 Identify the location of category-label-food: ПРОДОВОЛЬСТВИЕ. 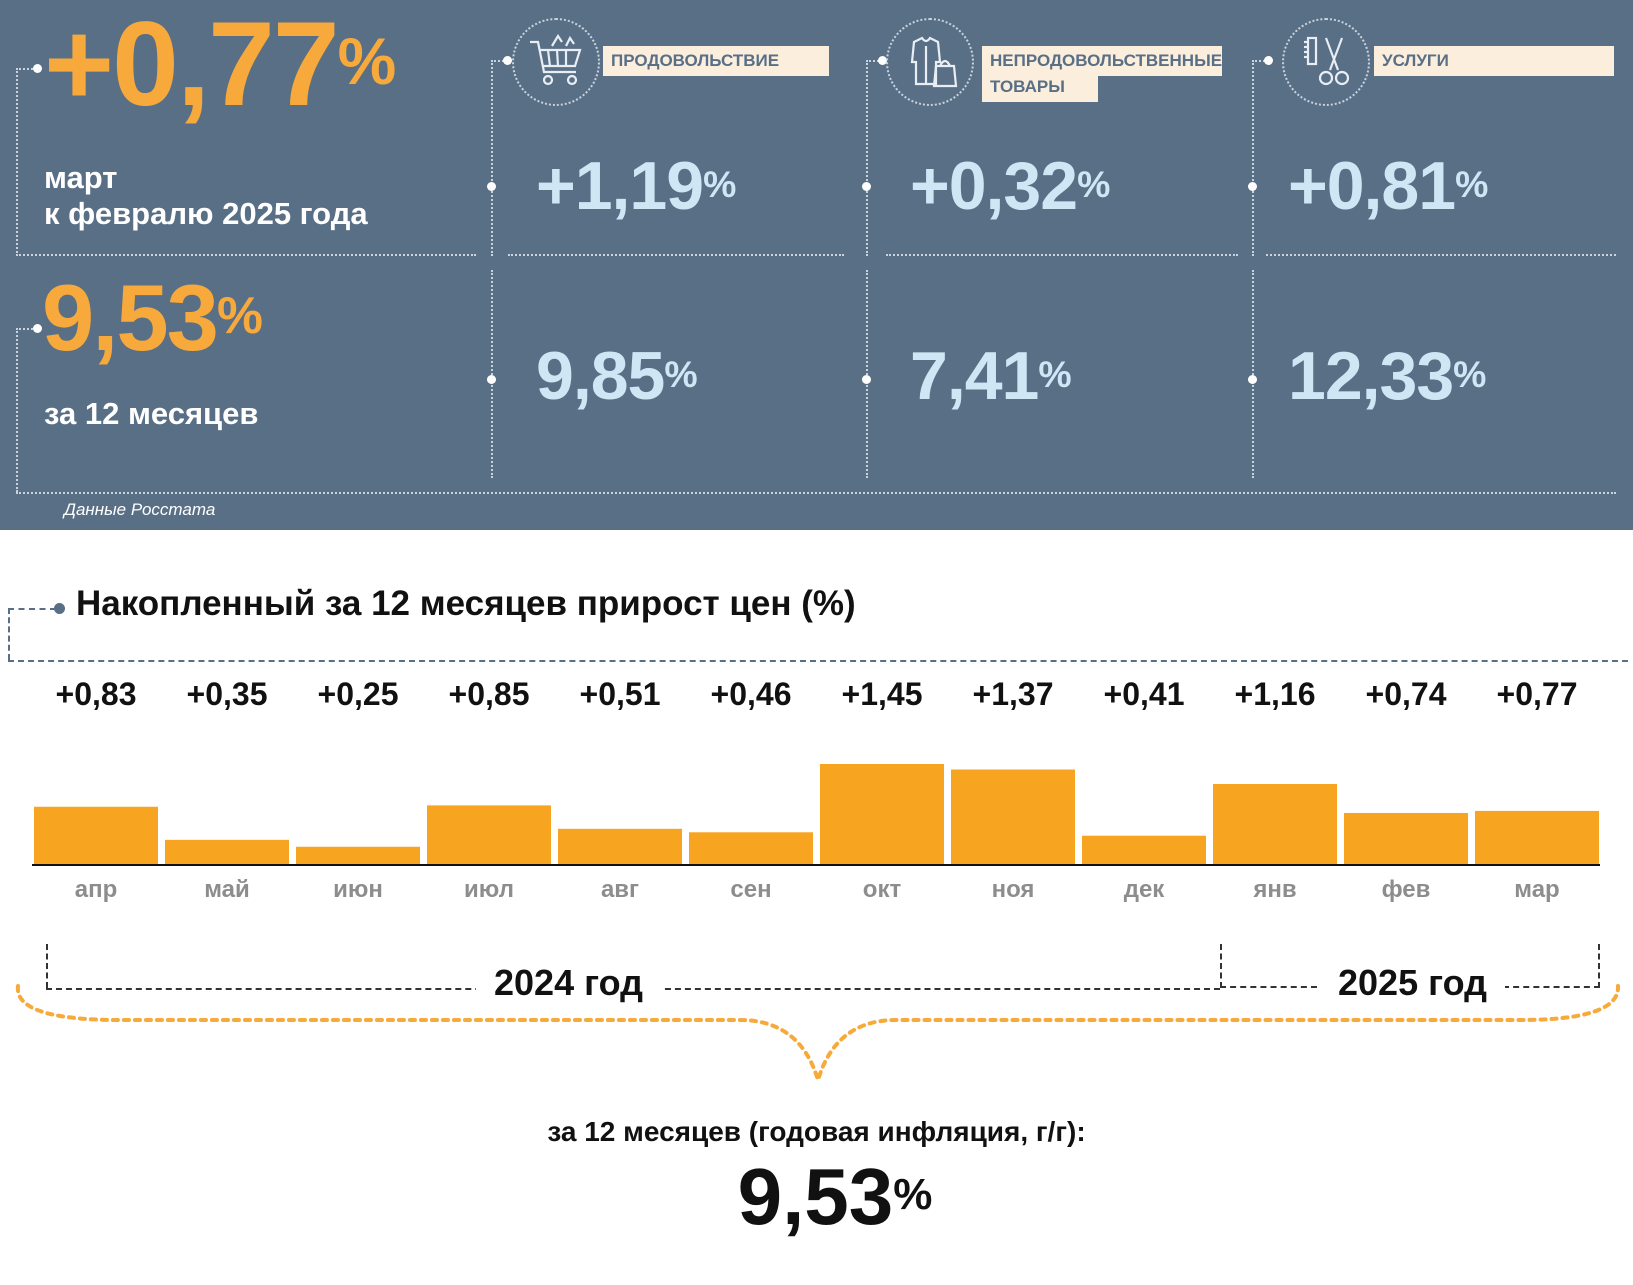
(716, 61).